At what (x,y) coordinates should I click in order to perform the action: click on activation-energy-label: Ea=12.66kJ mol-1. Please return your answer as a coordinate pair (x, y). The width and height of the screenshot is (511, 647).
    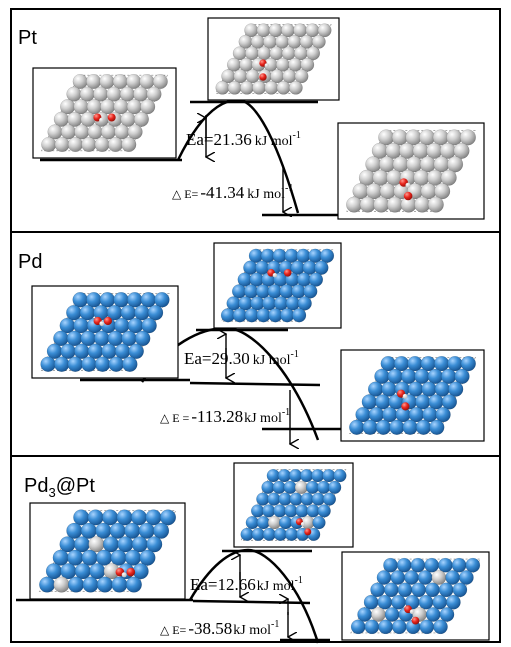
    Looking at the image, I should click on (246, 584).